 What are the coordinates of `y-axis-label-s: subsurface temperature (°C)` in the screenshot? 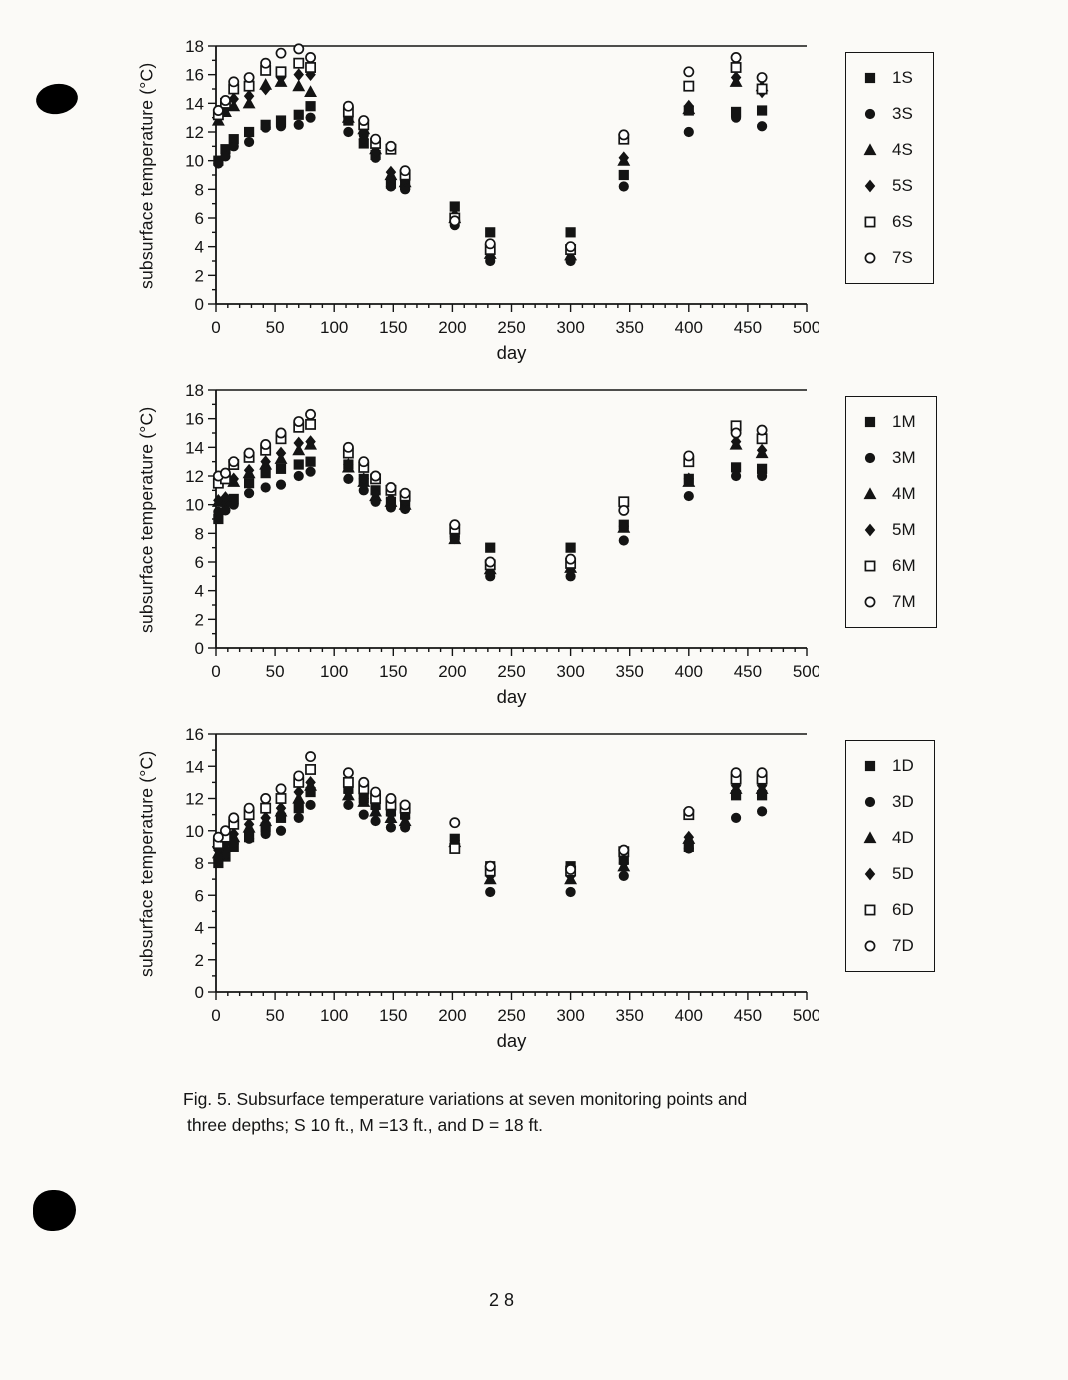 It's located at (146, 176).